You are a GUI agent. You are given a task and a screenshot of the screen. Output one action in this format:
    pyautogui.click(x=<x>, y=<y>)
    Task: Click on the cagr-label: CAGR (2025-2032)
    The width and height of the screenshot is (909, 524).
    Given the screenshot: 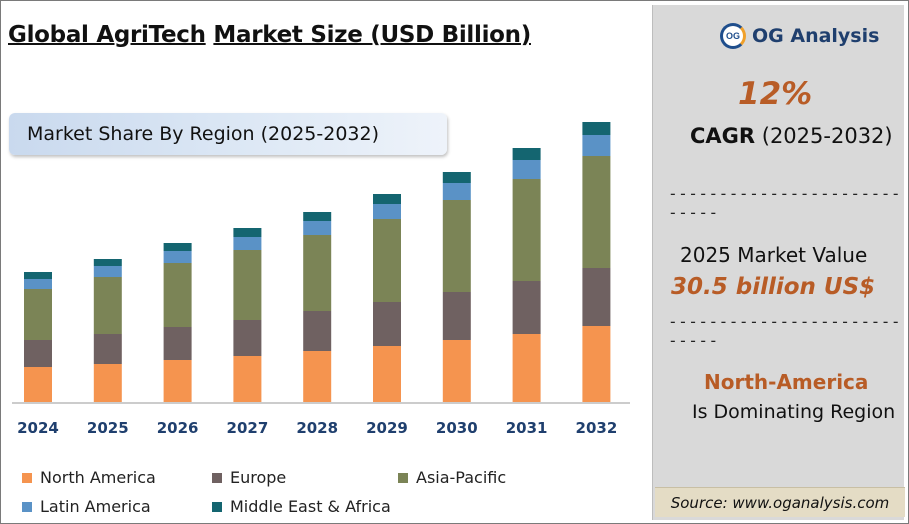 What is the action you would take?
    pyautogui.click(x=791, y=136)
    